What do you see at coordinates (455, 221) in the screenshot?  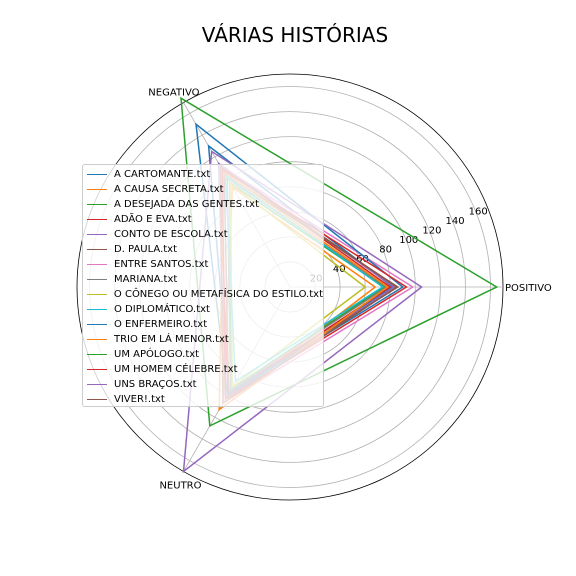 I see `radial-tick-label: 140` at bounding box center [455, 221].